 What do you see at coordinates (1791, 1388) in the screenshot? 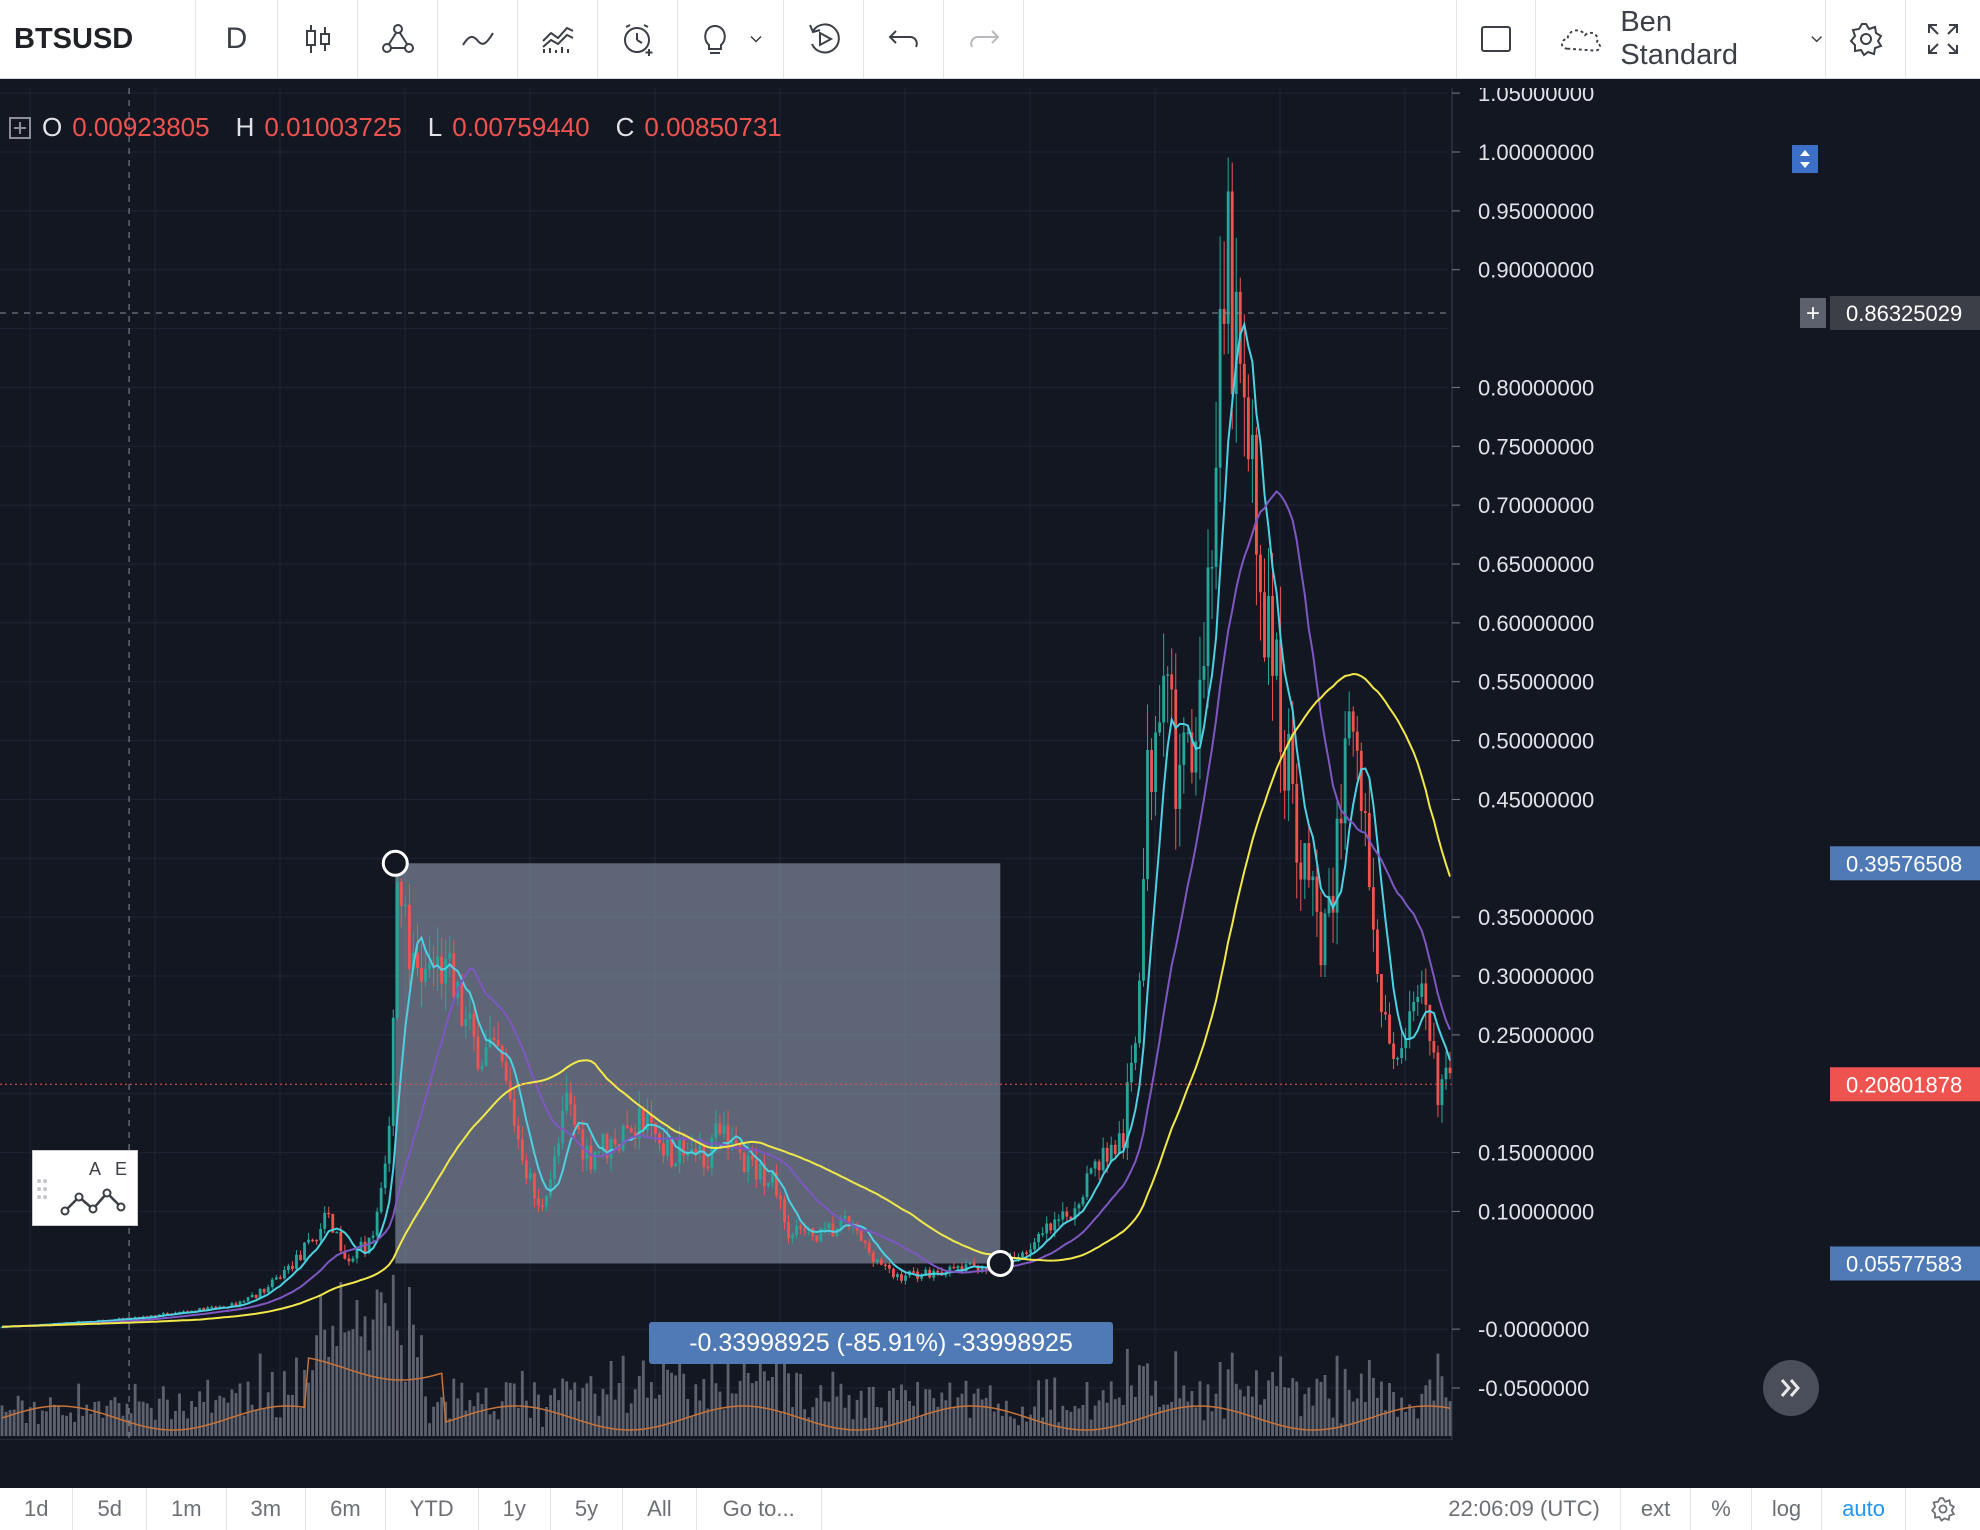
I see `scroll-to-realtime-button` at bounding box center [1791, 1388].